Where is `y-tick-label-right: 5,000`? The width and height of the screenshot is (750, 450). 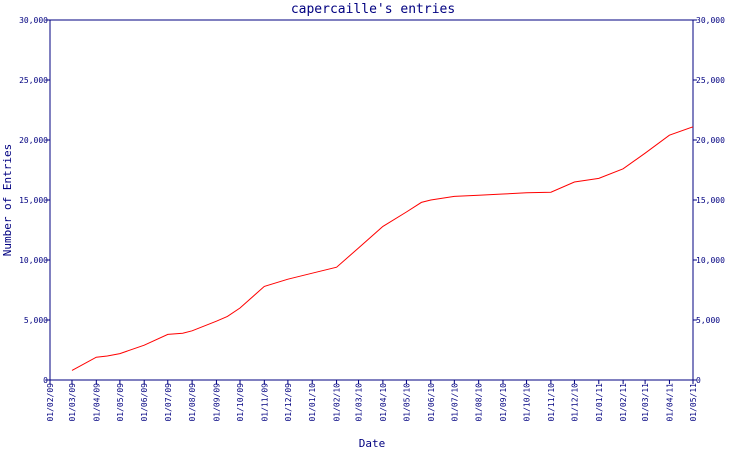
y-tick-label-right: 5,000 is located at coordinates (708, 320).